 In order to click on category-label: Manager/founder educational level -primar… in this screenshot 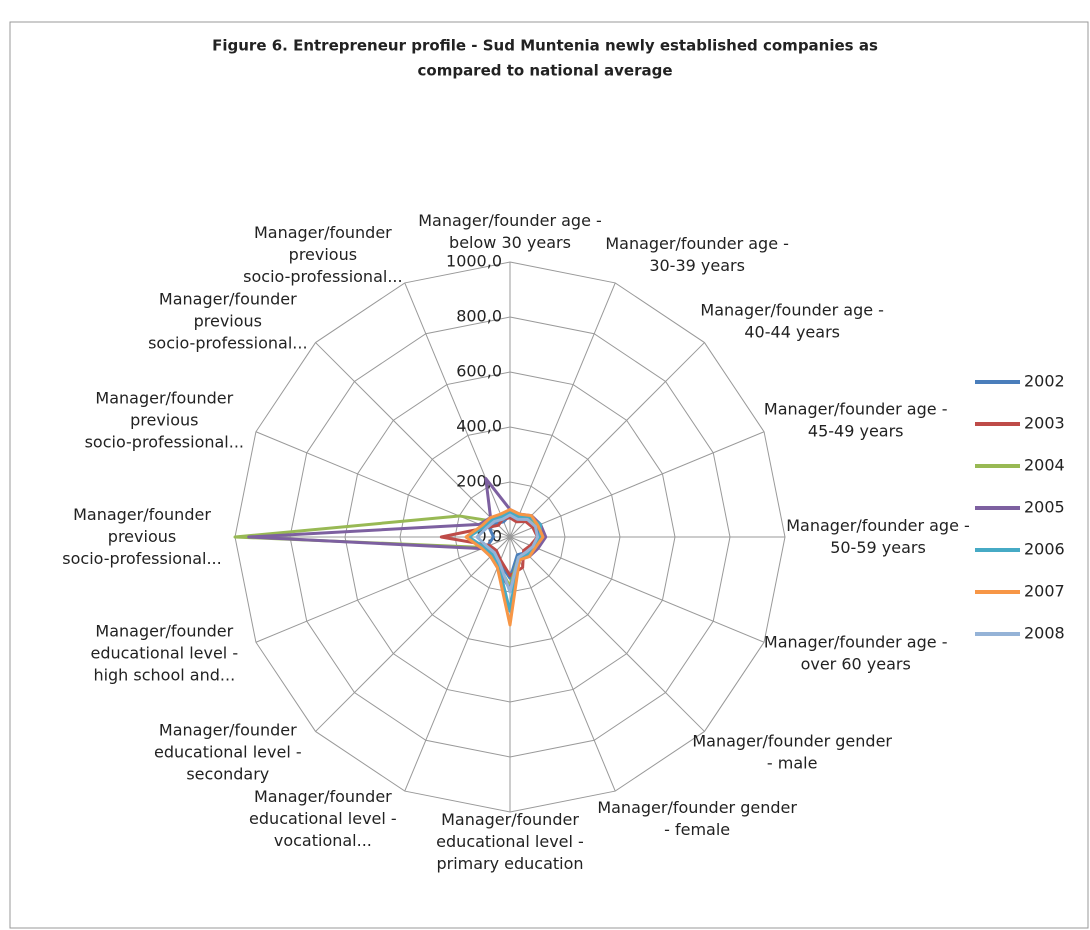, I will do `click(510, 841)`.